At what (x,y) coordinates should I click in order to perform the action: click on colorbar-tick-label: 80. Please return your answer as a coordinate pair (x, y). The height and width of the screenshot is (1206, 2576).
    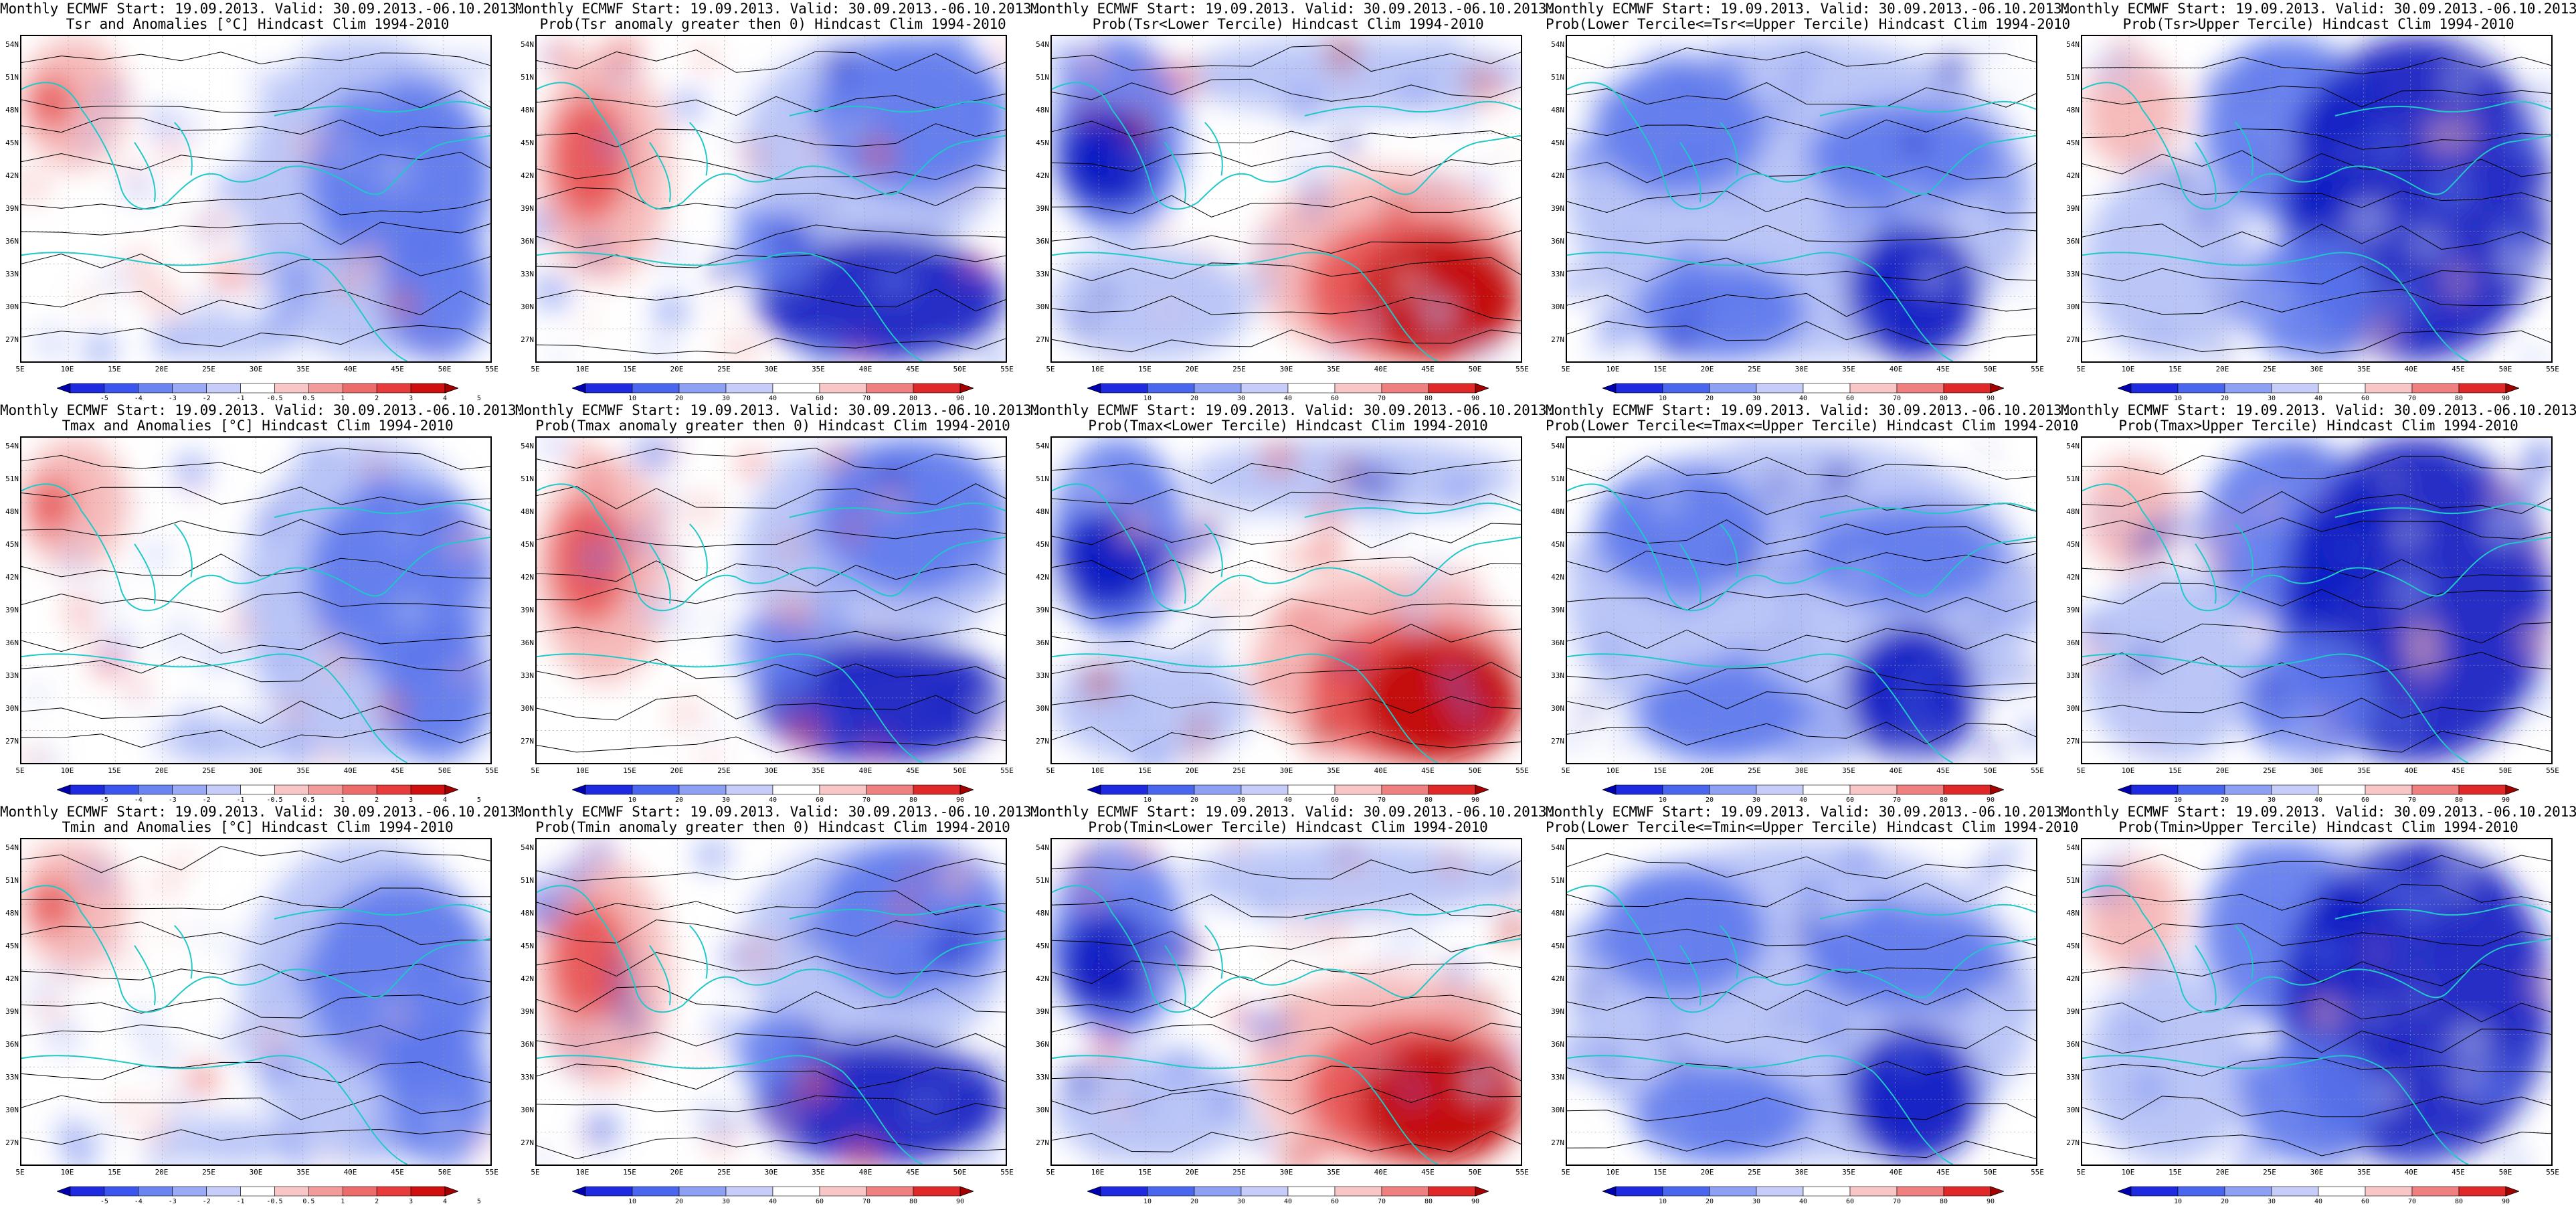
    Looking at the image, I should click on (1428, 800).